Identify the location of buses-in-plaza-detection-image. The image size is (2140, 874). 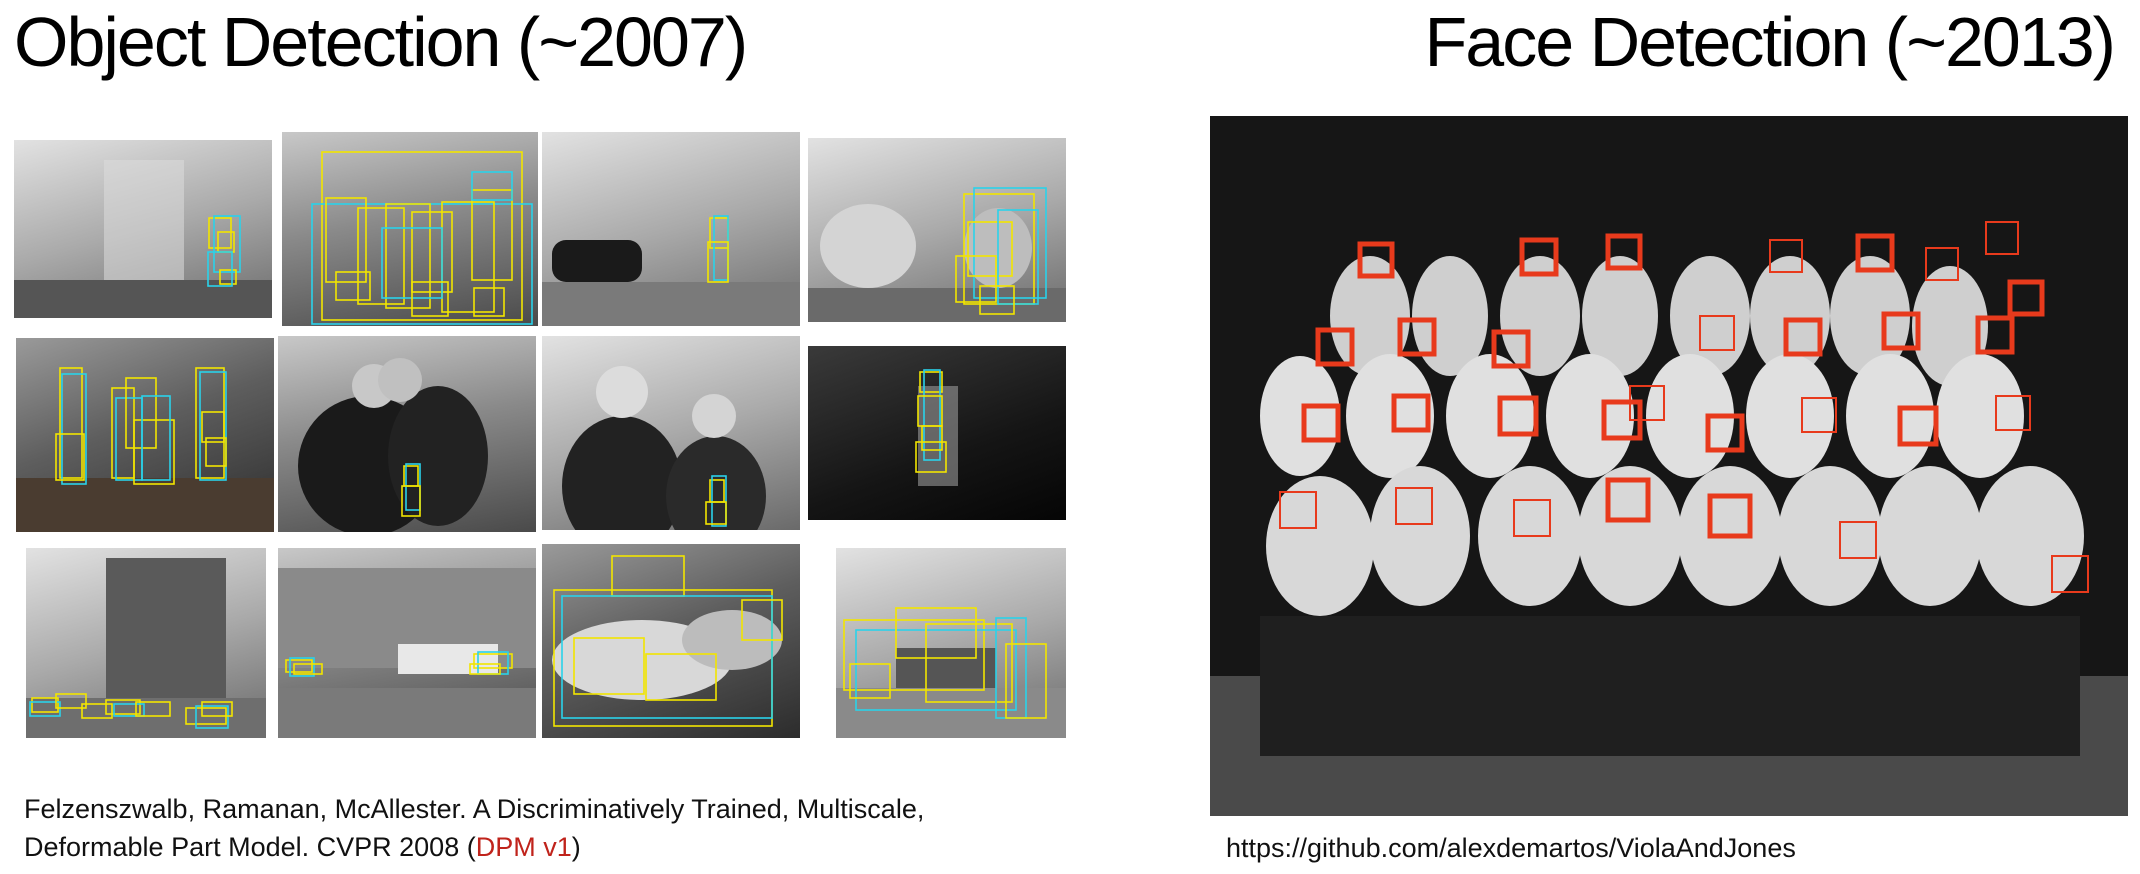
(407, 643).